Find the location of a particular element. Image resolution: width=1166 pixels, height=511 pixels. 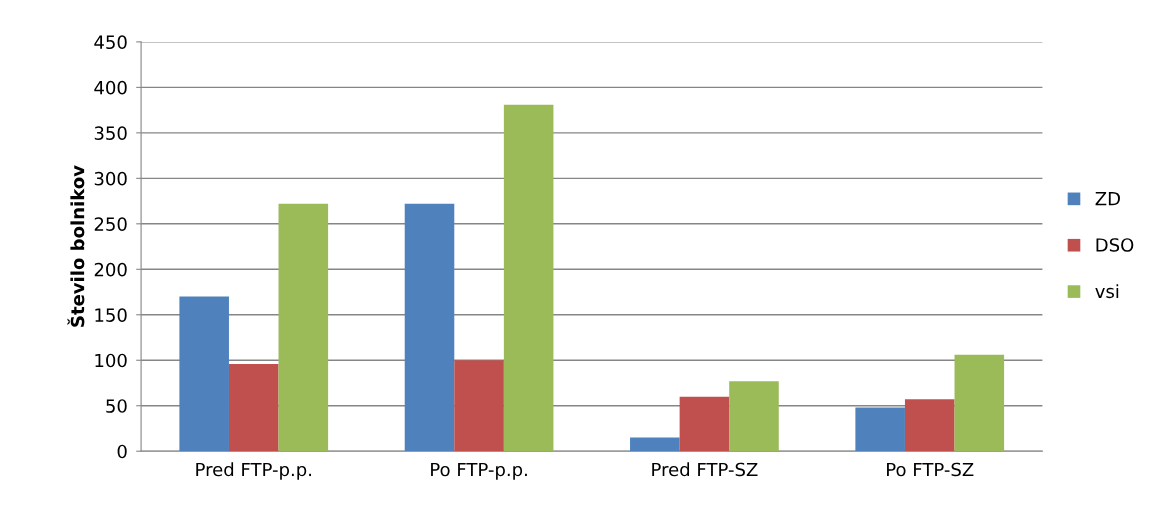

legend-label: DSO is located at coordinates (1115, 245).